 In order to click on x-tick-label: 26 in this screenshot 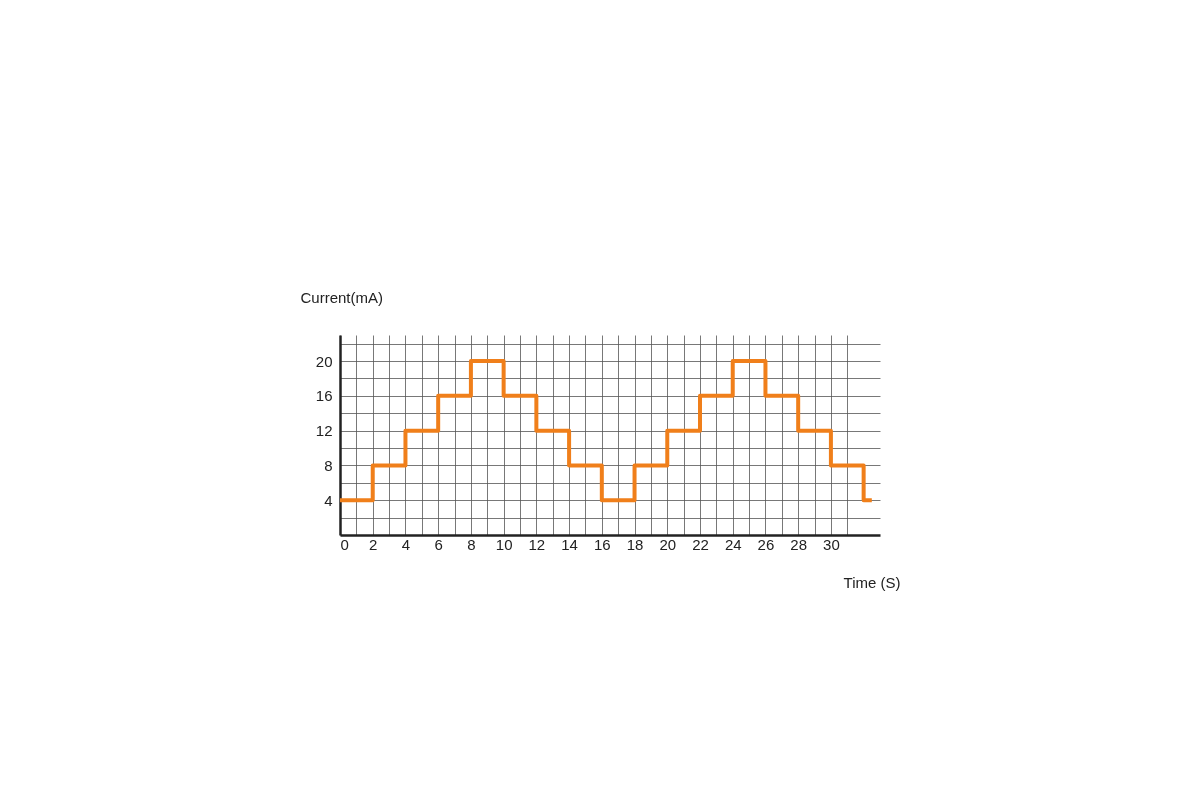, I will do `click(766, 544)`.